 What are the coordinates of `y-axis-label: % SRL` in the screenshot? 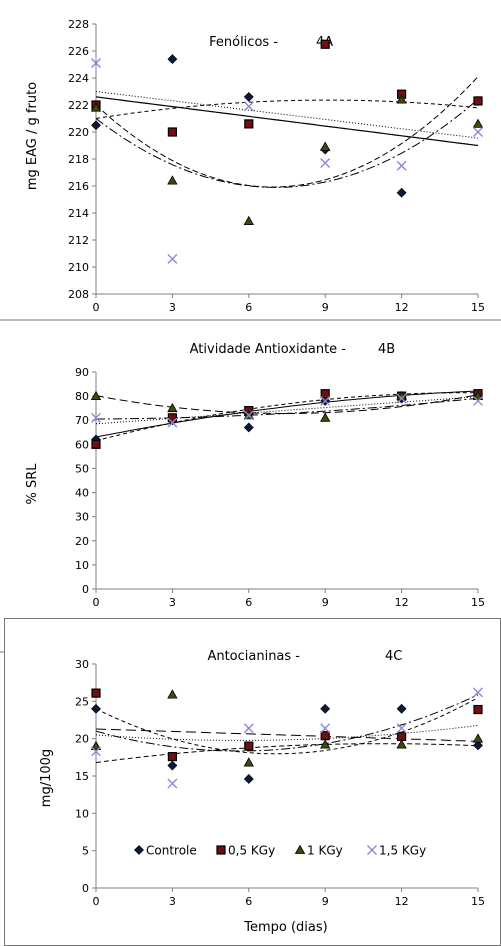 It's located at (32, 484).